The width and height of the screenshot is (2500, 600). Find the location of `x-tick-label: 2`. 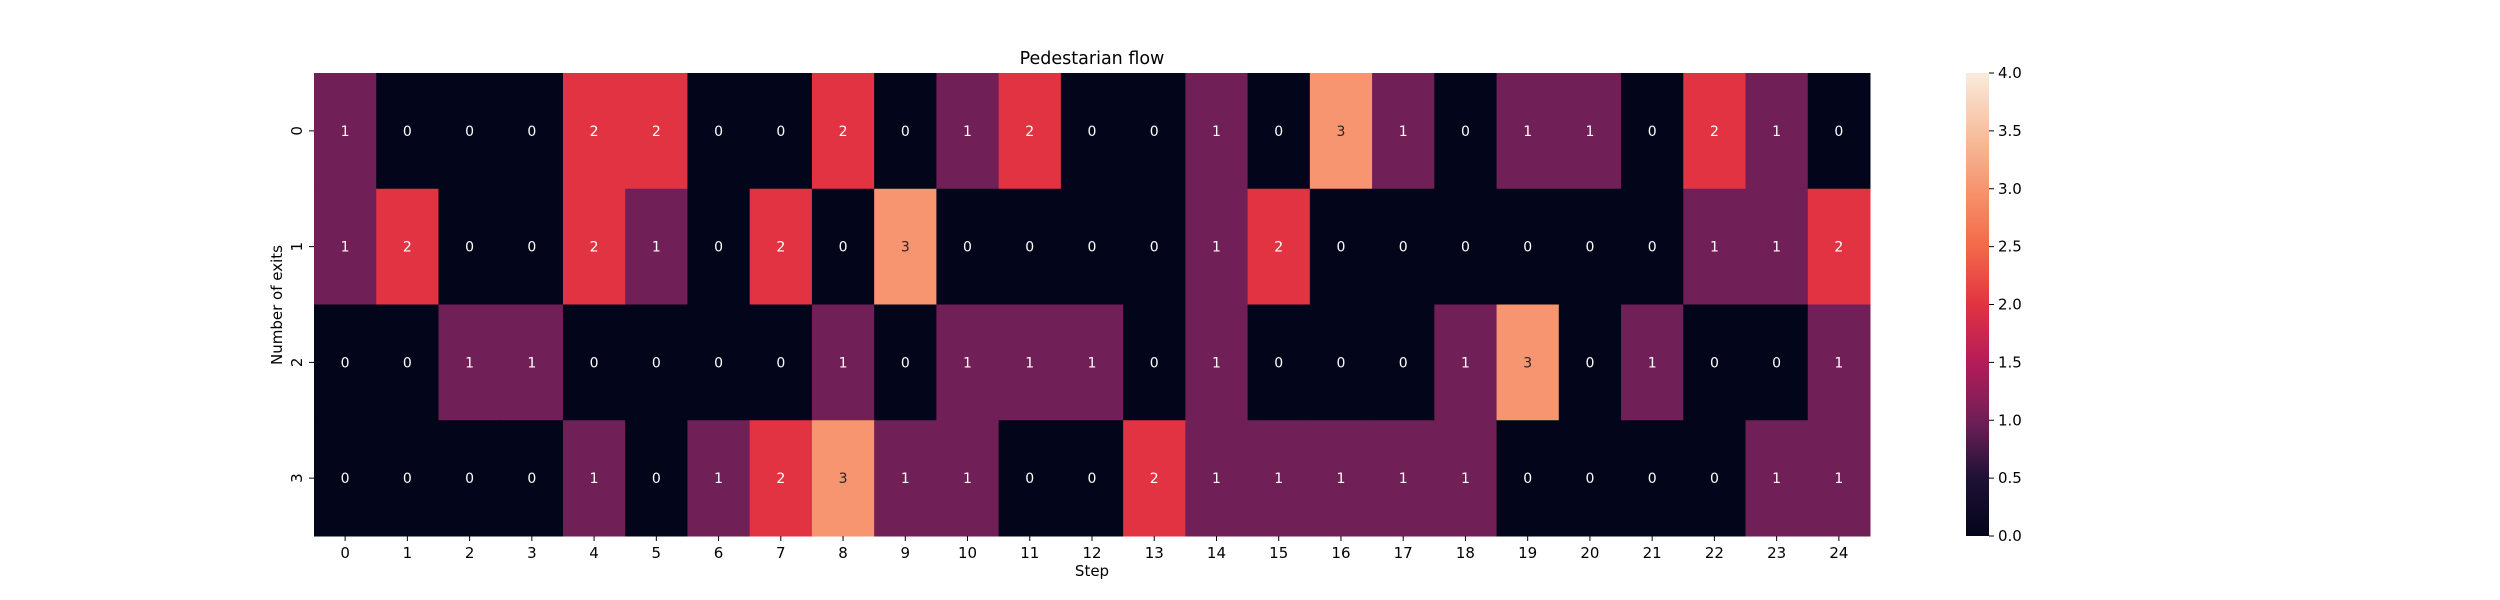

x-tick-label: 2 is located at coordinates (470, 553).